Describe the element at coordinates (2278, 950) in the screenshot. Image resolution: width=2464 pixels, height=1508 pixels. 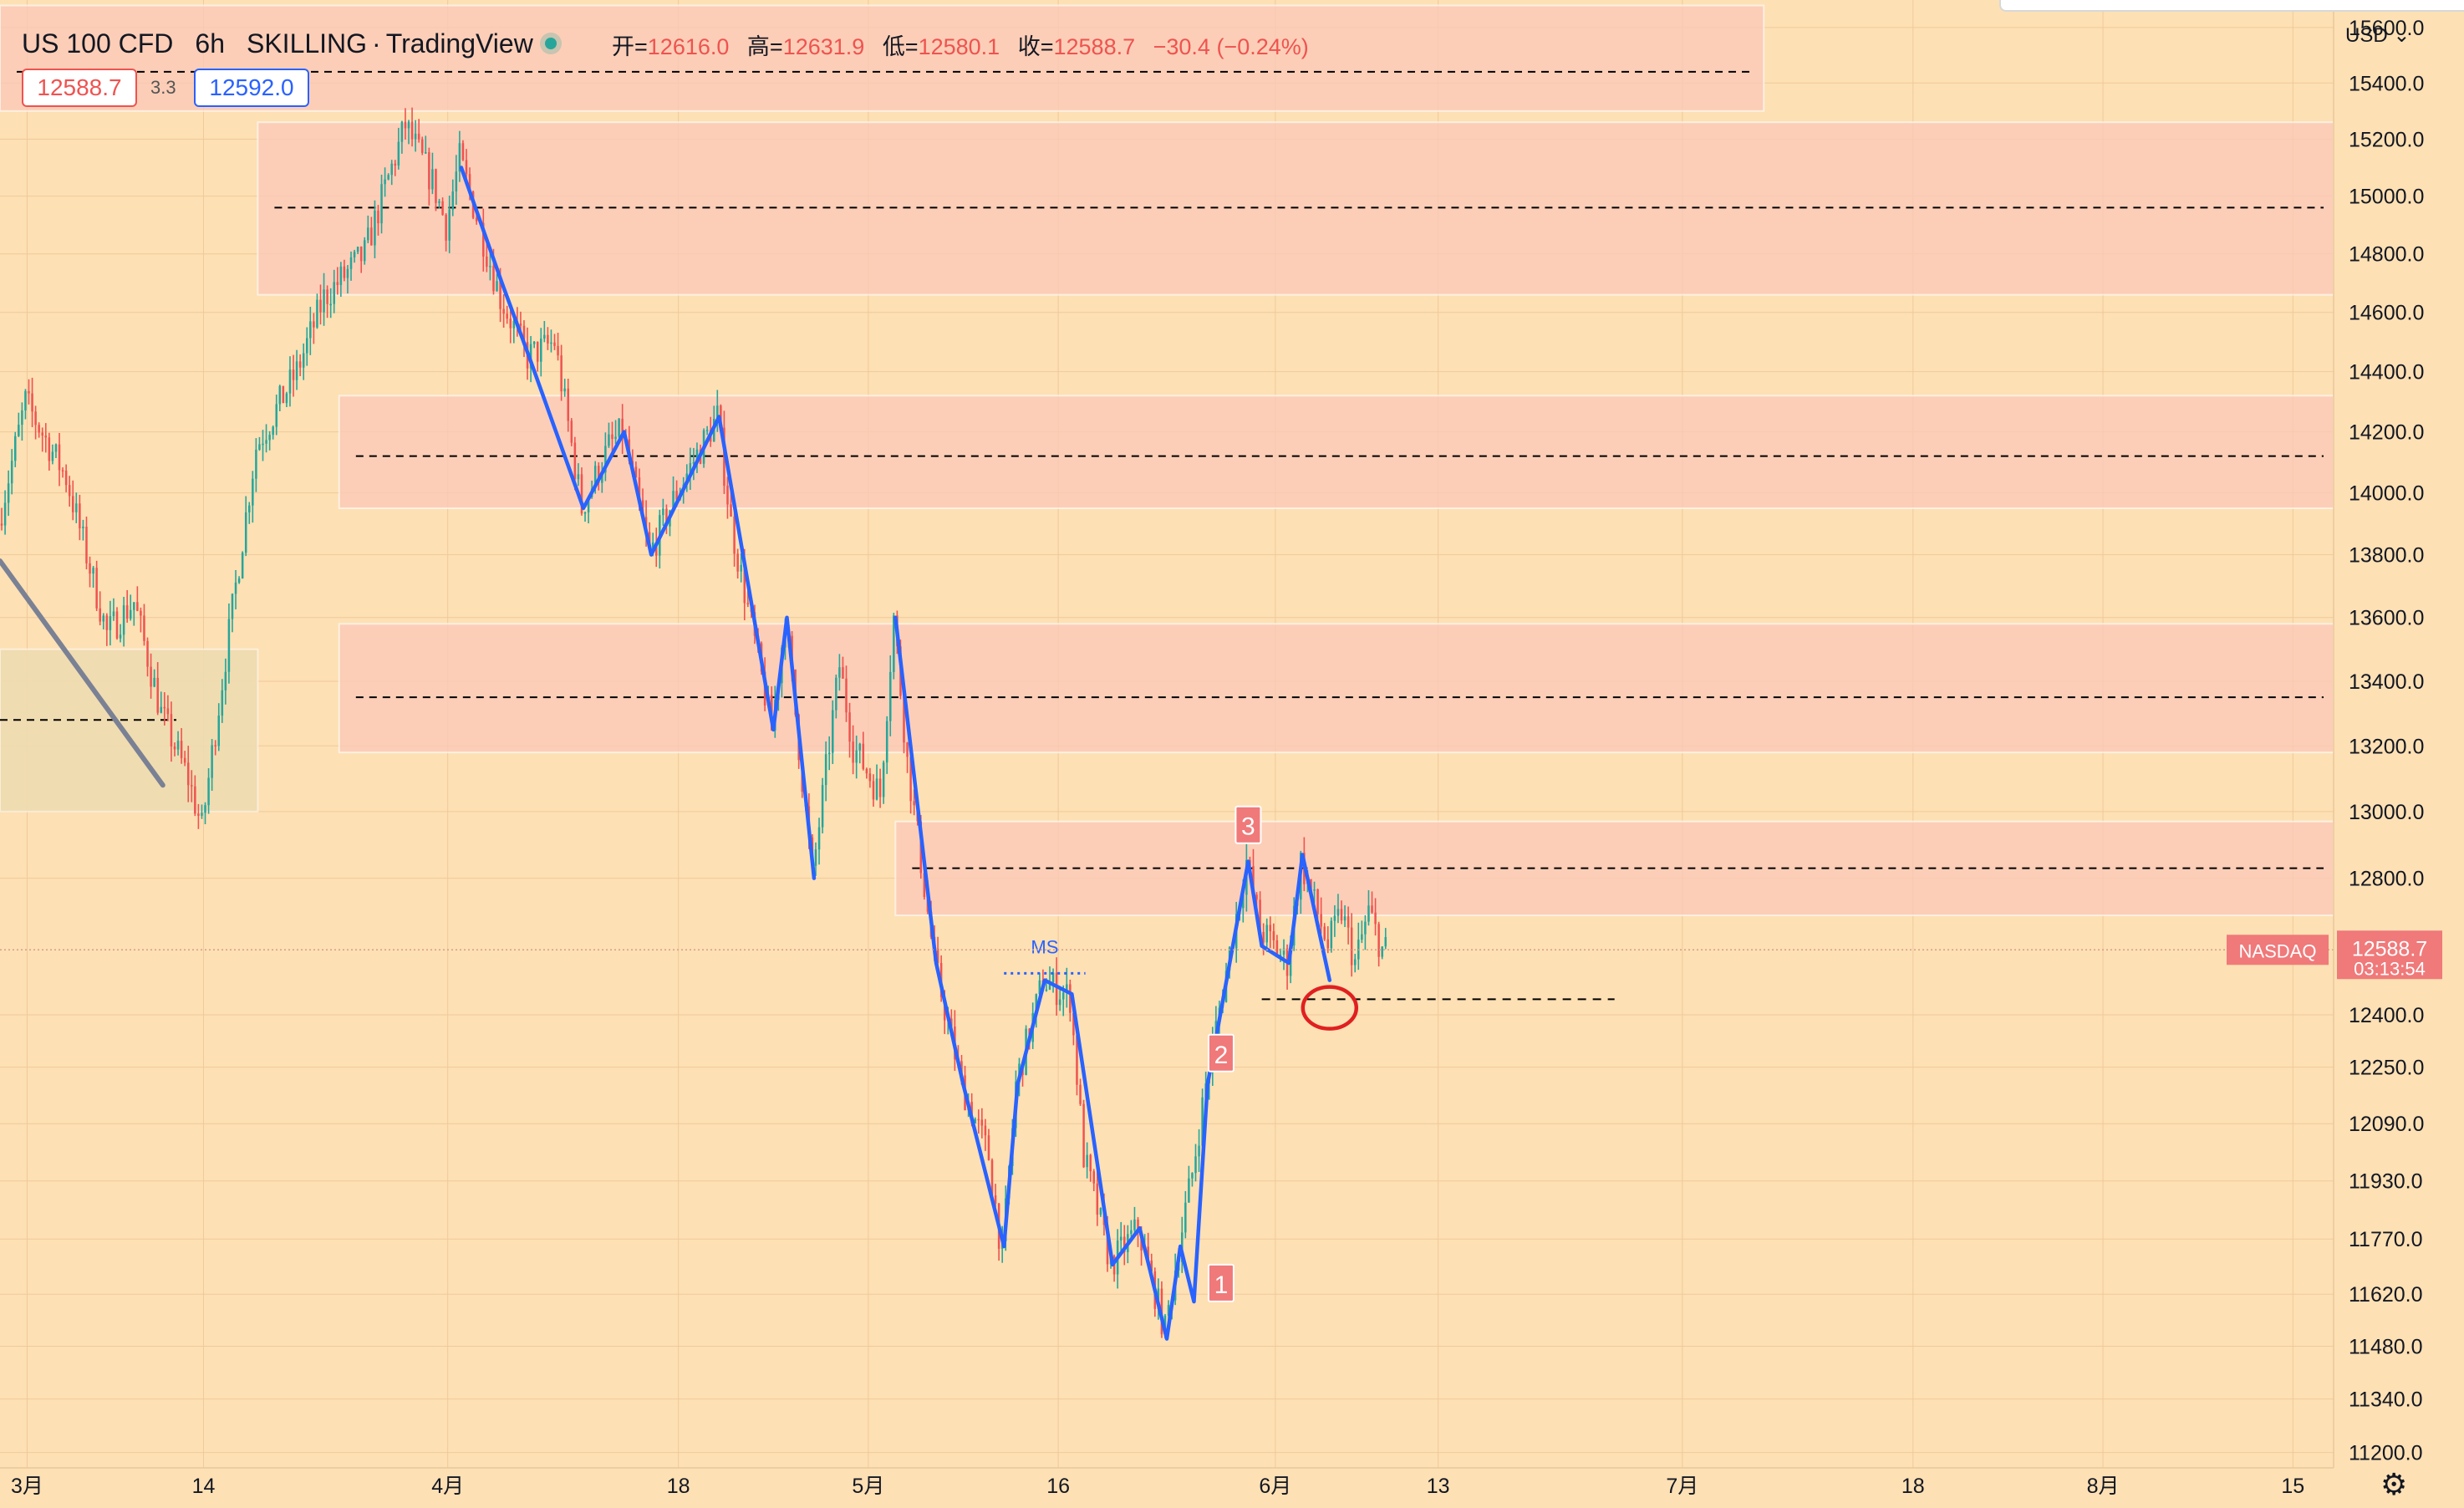
I see `exchange-label: NASDAQ` at that location.